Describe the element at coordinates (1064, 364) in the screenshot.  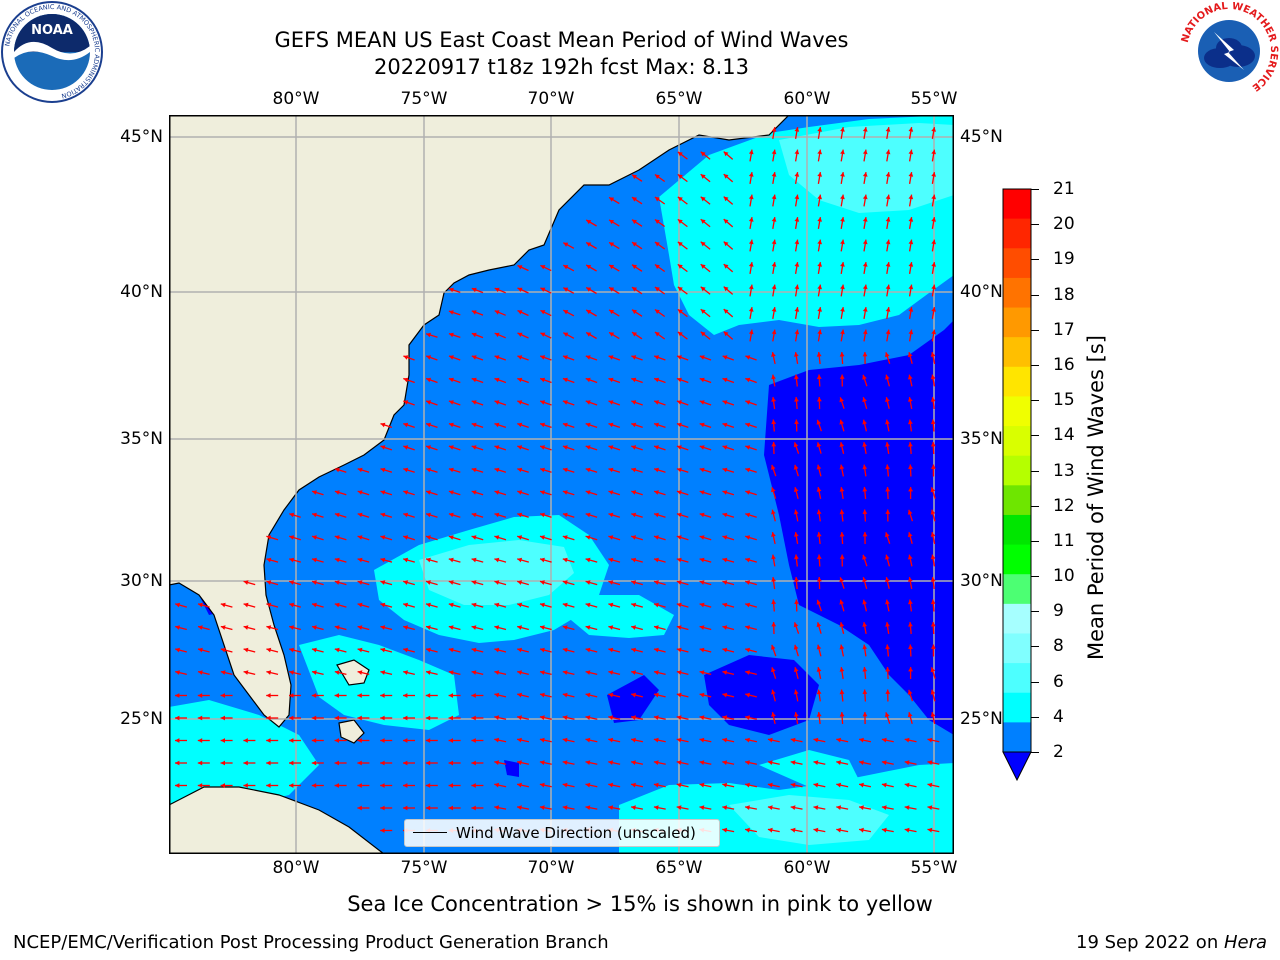
I see `colorbar-tick-label: 16` at that location.